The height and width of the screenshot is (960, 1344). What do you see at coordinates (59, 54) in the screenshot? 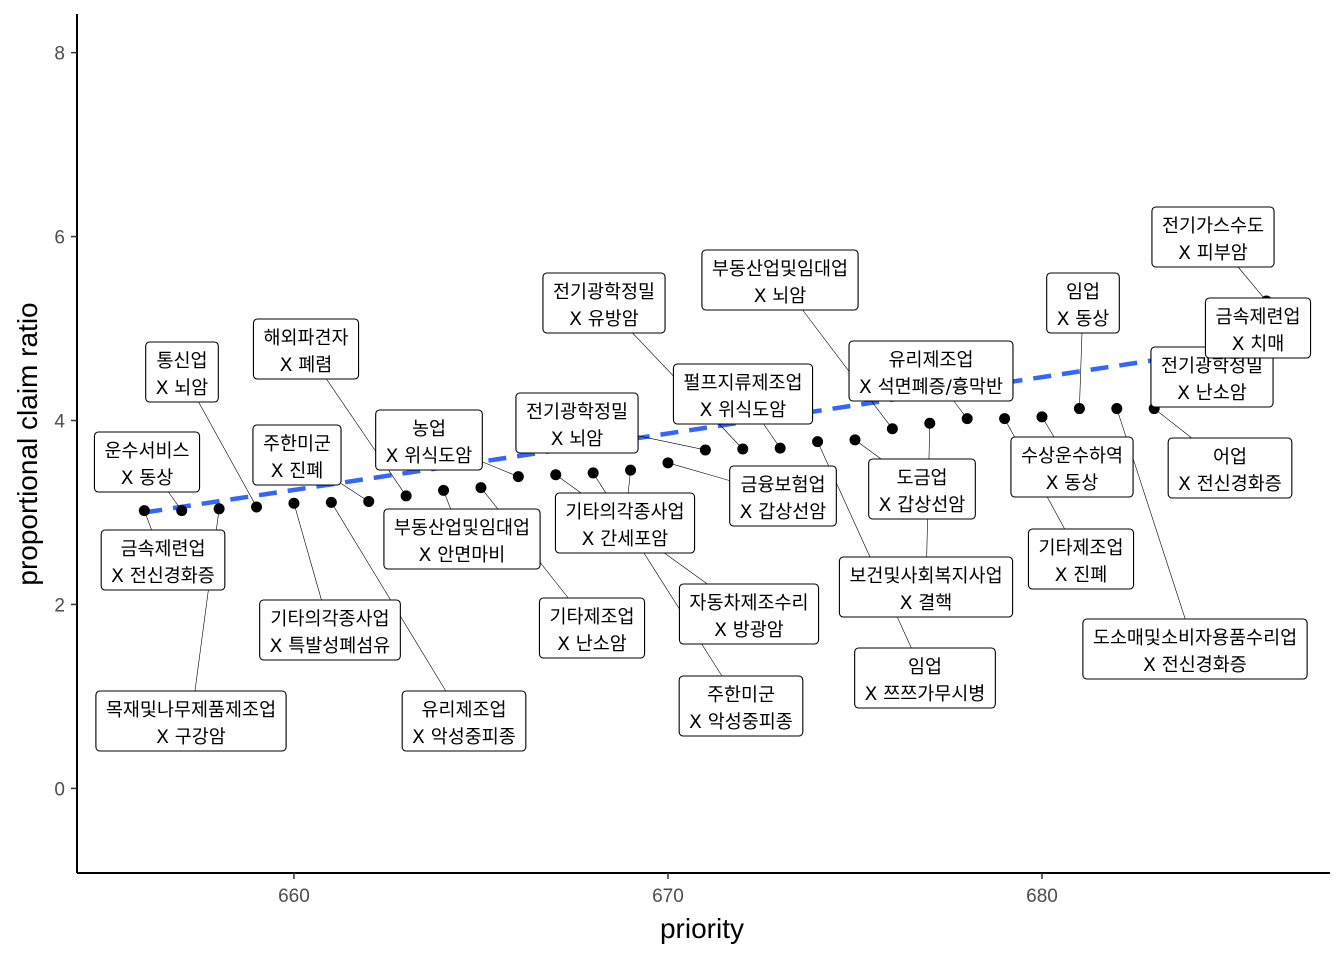
I see `y-tick-label: 8` at bounding box center [59, 54].